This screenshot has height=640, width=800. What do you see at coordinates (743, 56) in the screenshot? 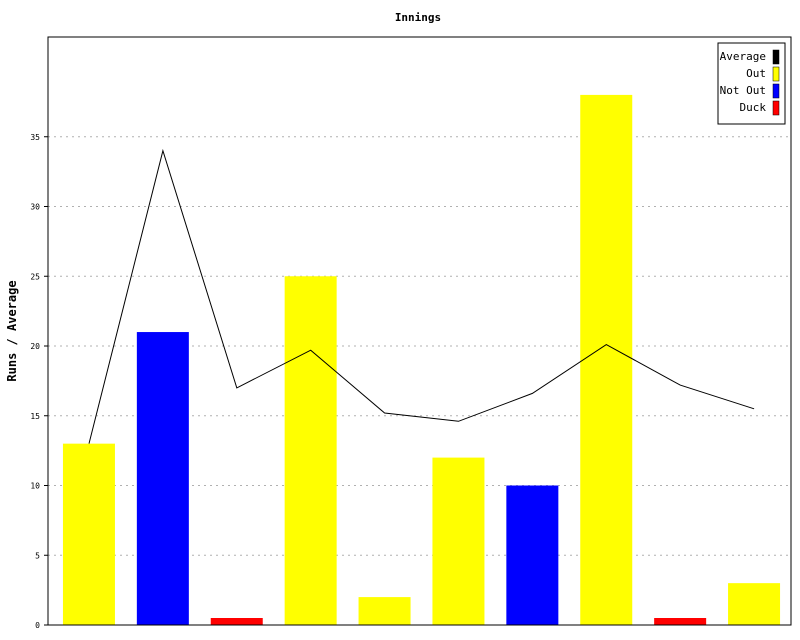
I see `legend-label-average: Average` at bounding box center [743, 56].